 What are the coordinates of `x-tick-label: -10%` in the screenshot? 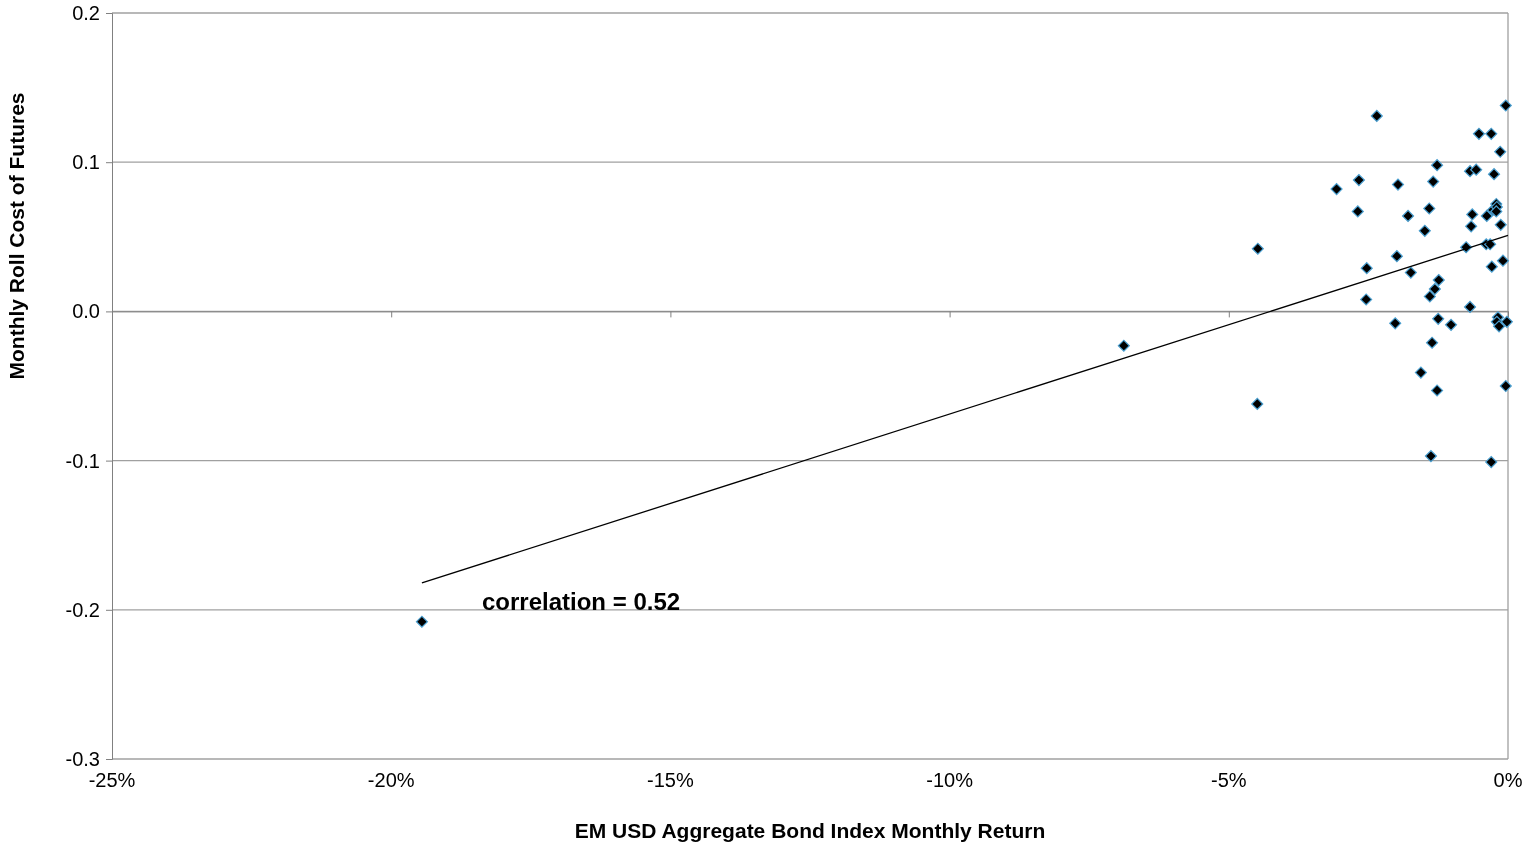 It's located at (950, 780).